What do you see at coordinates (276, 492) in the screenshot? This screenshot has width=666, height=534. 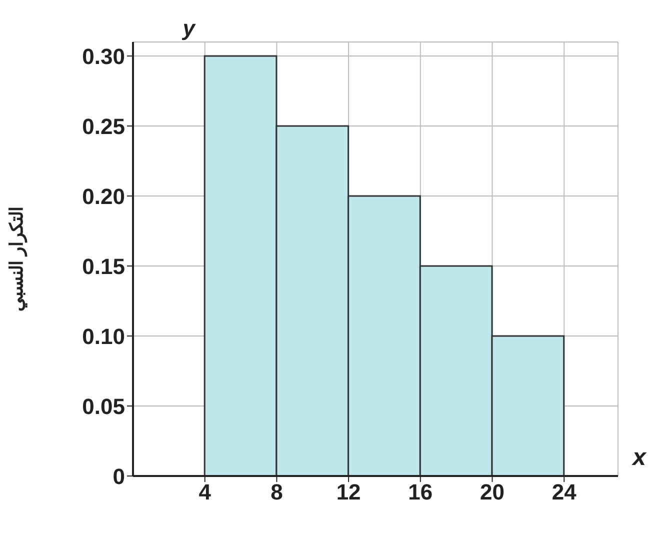 I see `x-tick-label: 8` at bounding box center [276, 492].